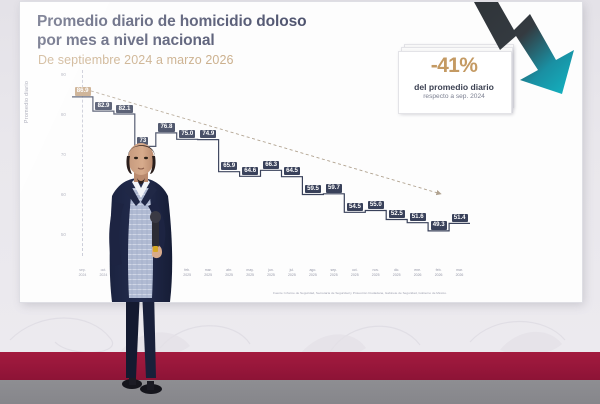  I want to click on x-axis-label: mar. 2025, so click(208, 272).